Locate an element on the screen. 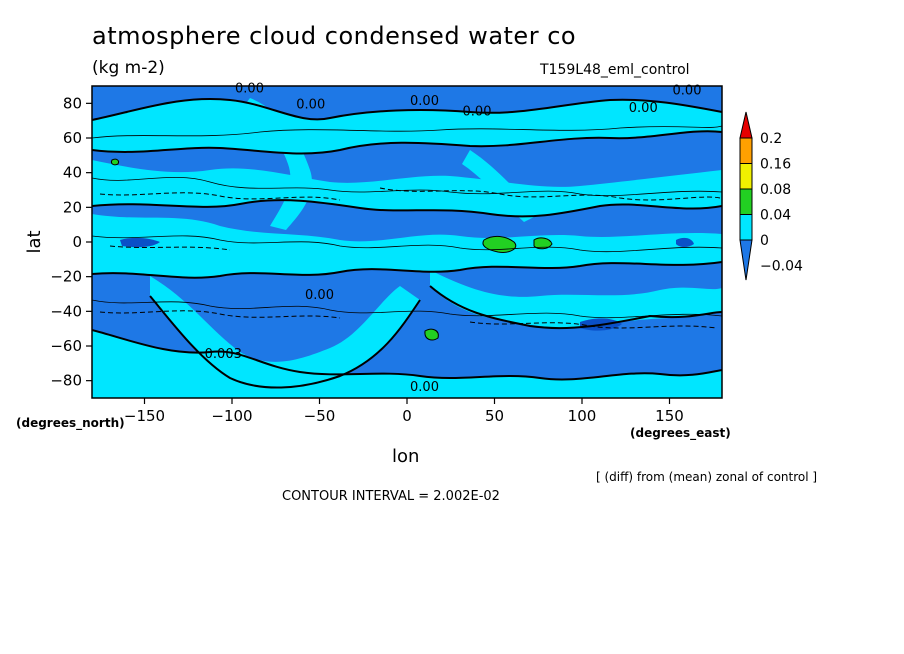  y-tick-label: 20 is located at coordinates (72, 207).